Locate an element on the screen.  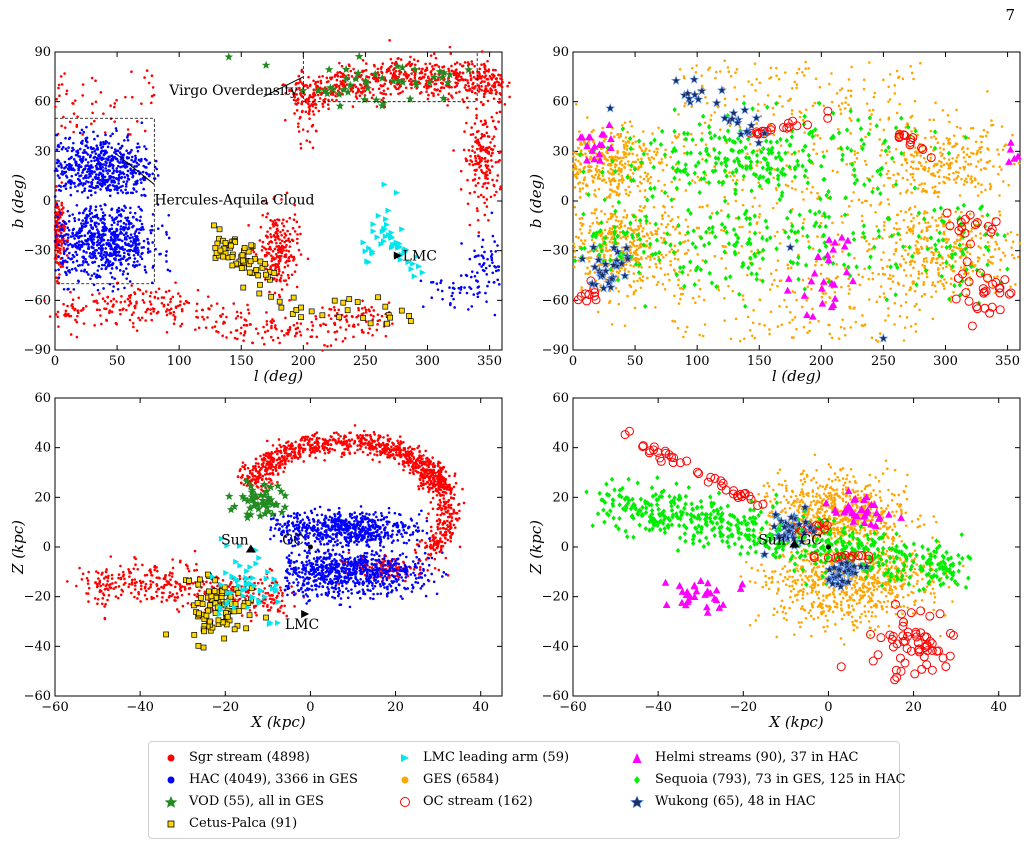
y-tick-label: 60 is located at coordinates (42, 102).